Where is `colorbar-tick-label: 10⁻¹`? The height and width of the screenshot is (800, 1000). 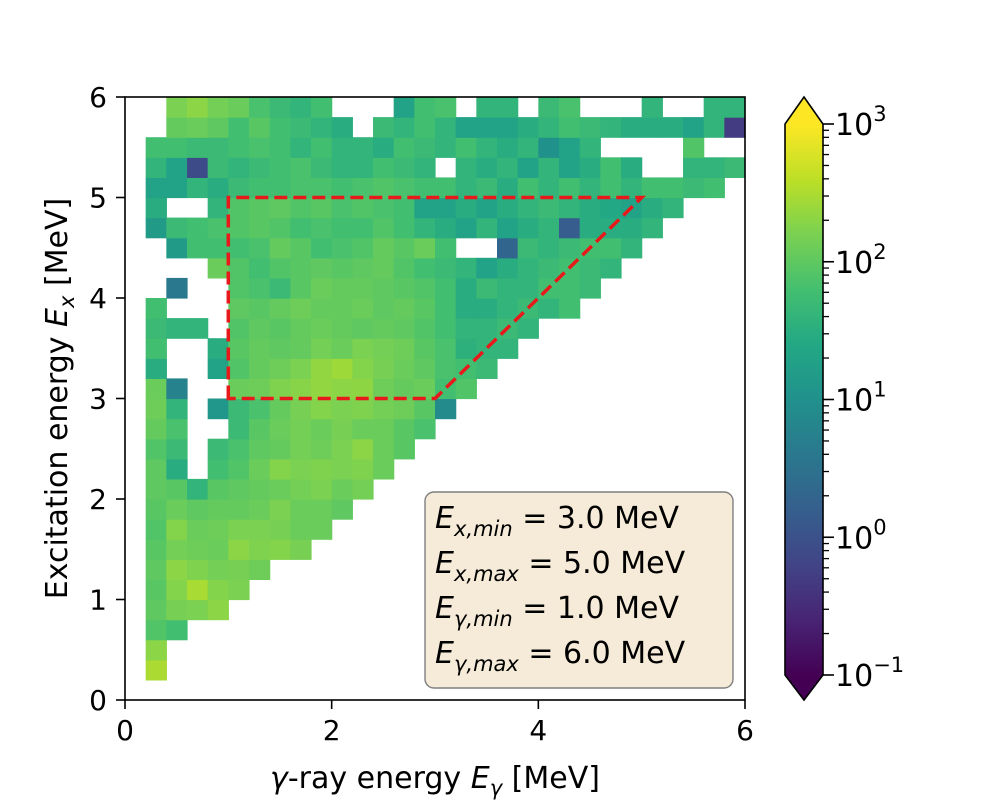
colorbar-tick-label: 10⁻¹ is located at coordinates (869, 673).